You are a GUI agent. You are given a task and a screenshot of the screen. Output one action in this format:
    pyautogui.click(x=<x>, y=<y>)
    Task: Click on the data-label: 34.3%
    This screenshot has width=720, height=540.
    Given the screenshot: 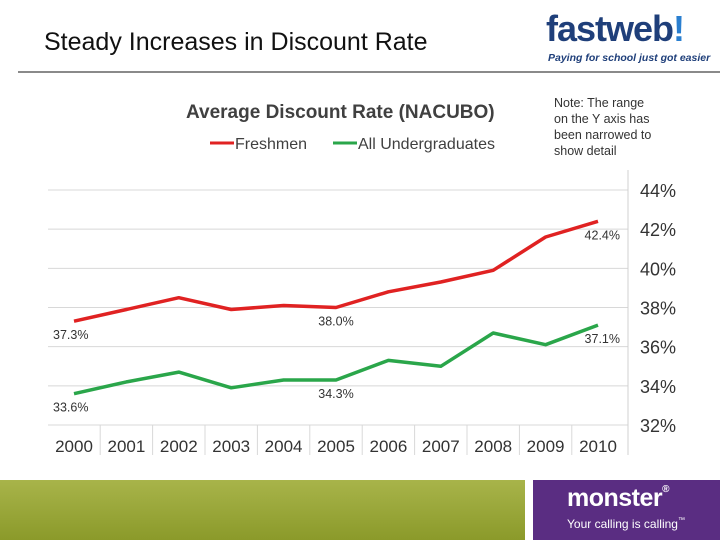 What is the action you would take?
    pyautogui.click(x=335, y=394)
    